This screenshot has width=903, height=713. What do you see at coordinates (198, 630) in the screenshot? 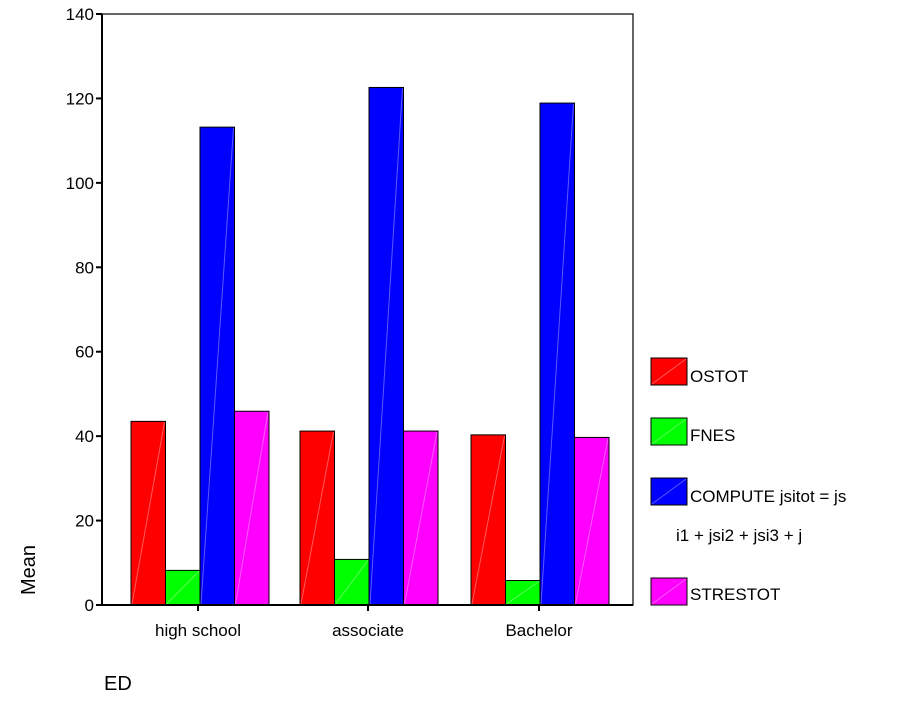
I see `x-tick-label: high school` at bounding box center [198, 630].